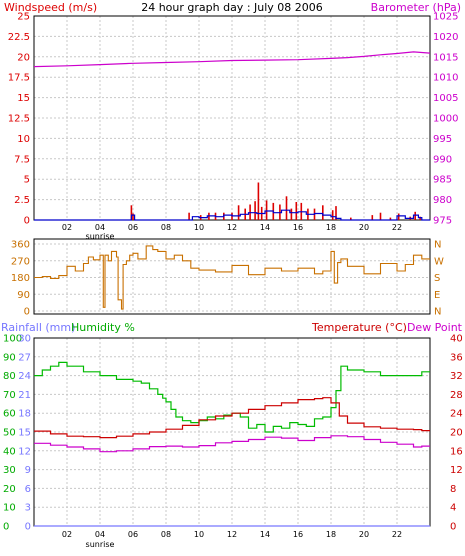  Describe the element at coordinates (437, 295) in the screenshot. I see `compass-tick-1: E` at that location.